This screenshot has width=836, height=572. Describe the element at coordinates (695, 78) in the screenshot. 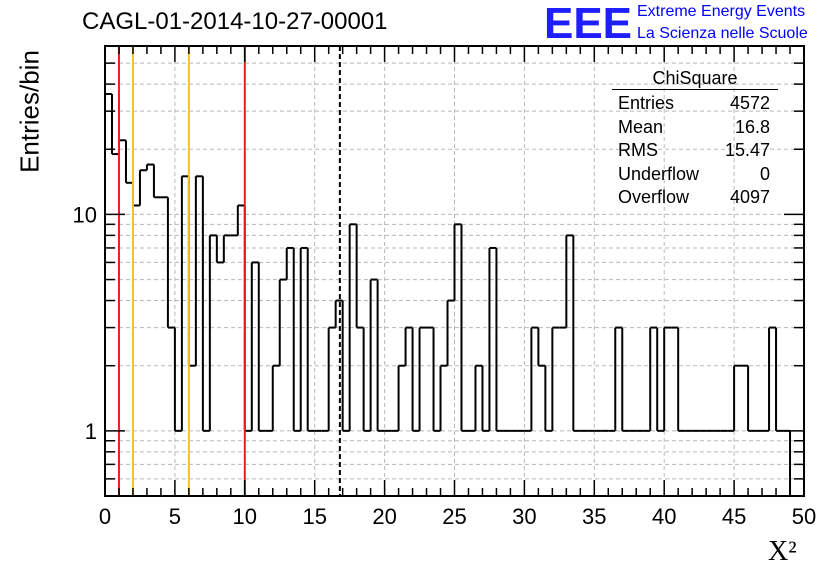

I see `stats-title: ChiSquare` at that location.